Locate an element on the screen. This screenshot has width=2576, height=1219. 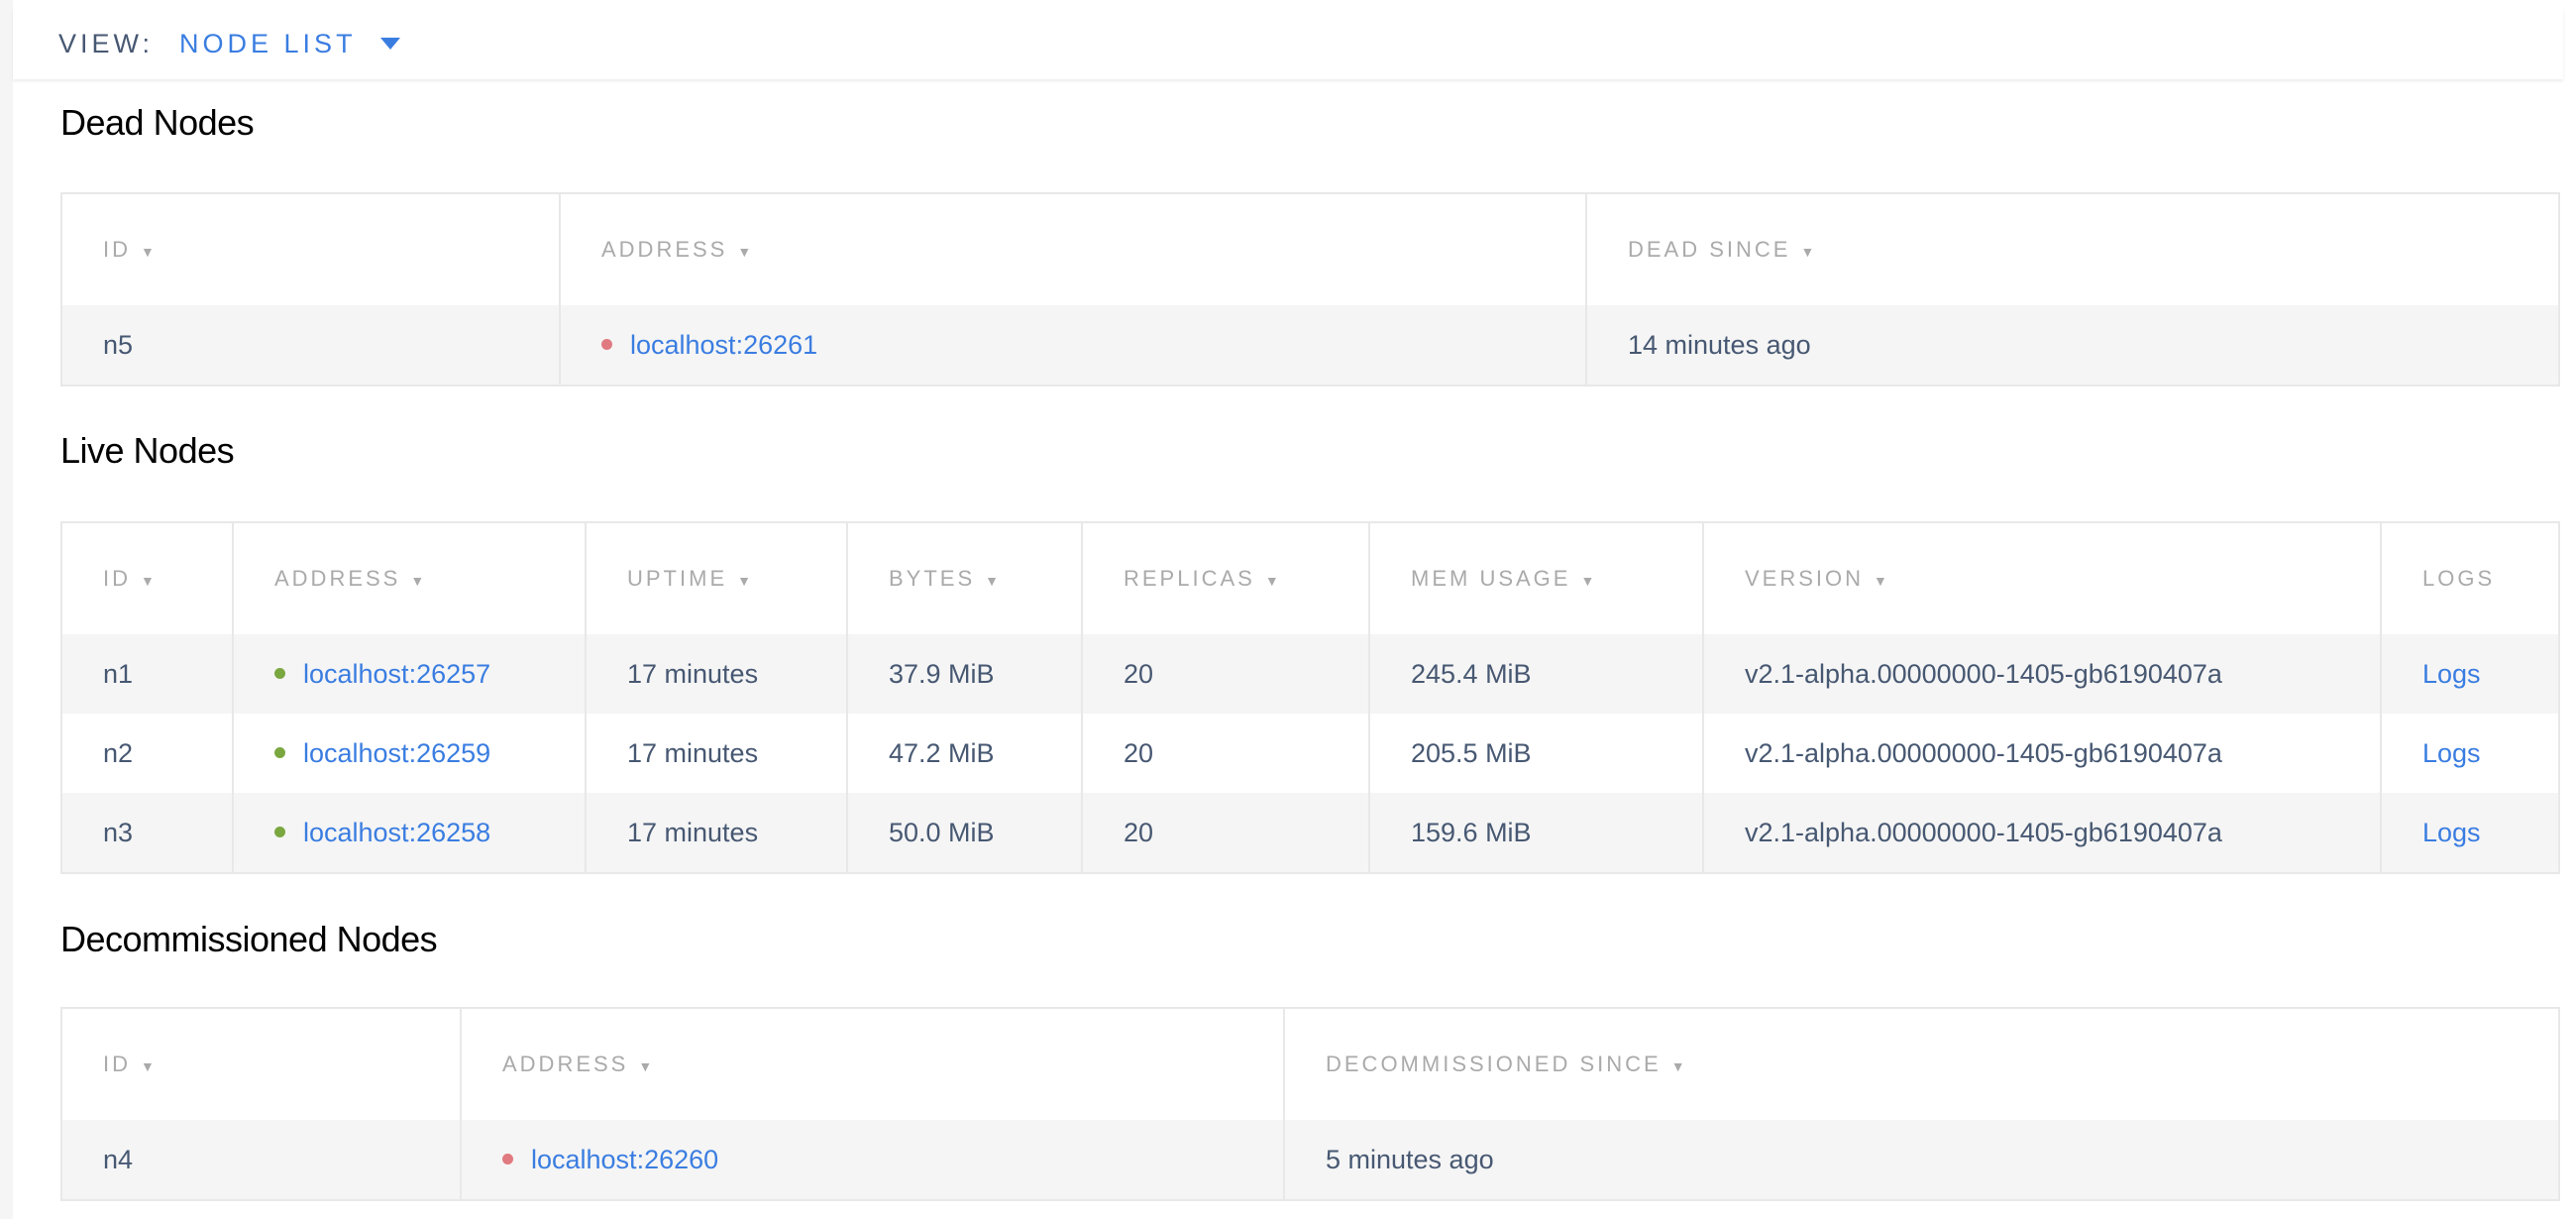
column-header-uptime: UPTIME ▼ is located at coordinates (716, 578).